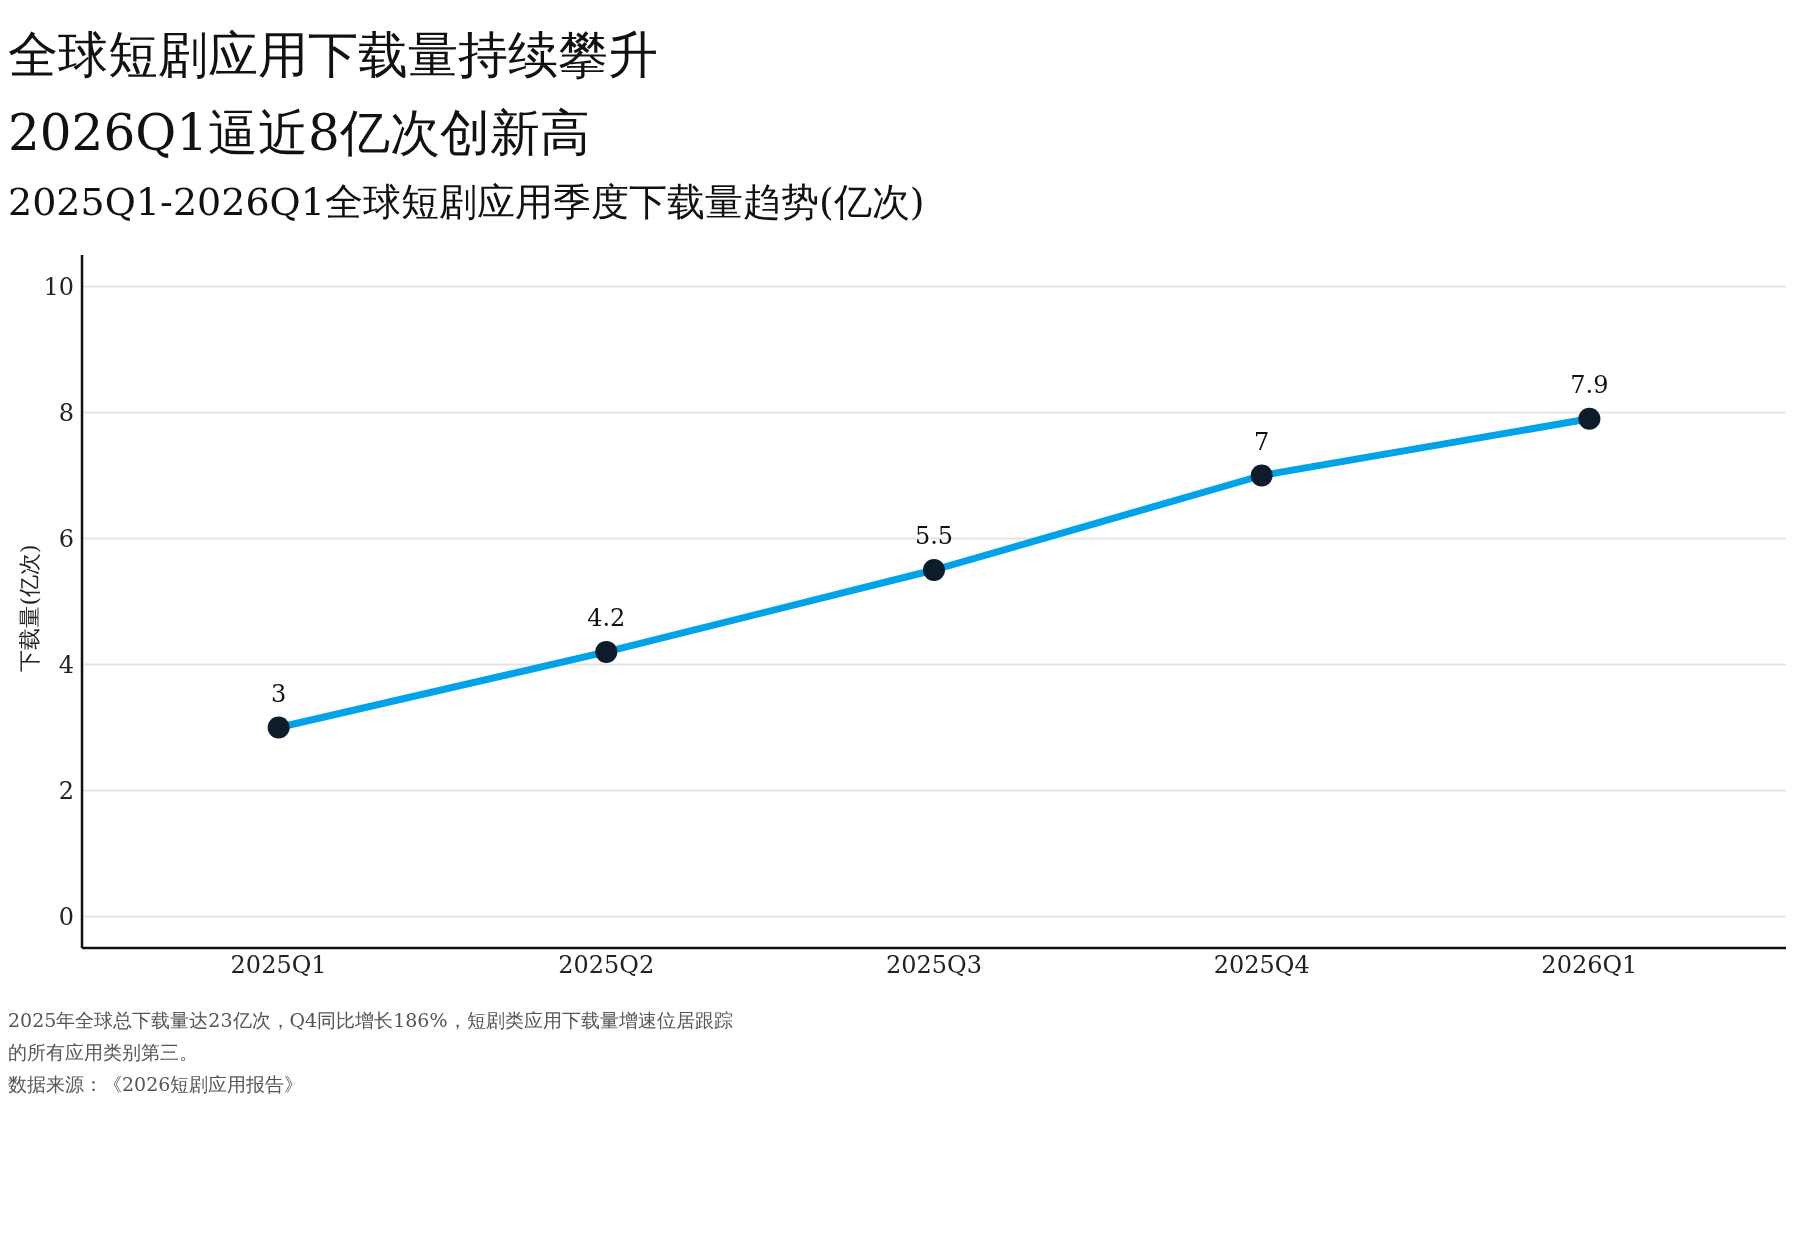 The image size is (1800, 1260). What do you see at coordinates (66, 791) in the screenshot?
I see `y-tick-label: 2` at bounding box center [66, 791].